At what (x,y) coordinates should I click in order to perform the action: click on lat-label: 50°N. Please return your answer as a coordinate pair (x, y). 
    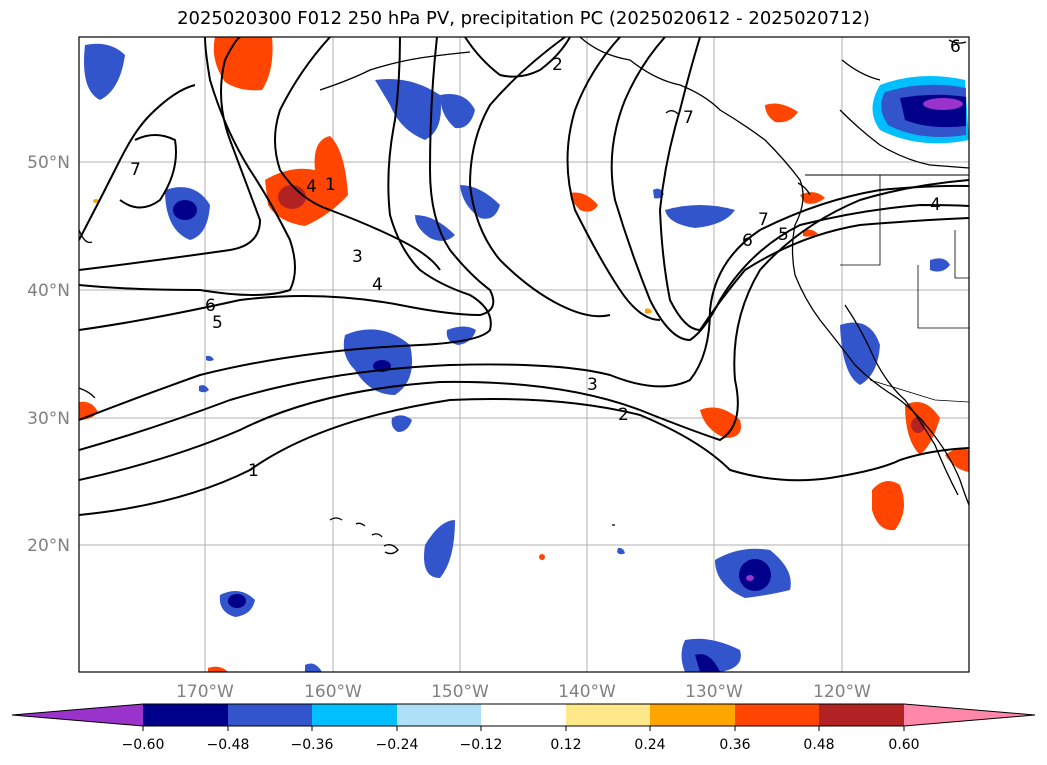
    Looking at the image, I should click on (48, 163).